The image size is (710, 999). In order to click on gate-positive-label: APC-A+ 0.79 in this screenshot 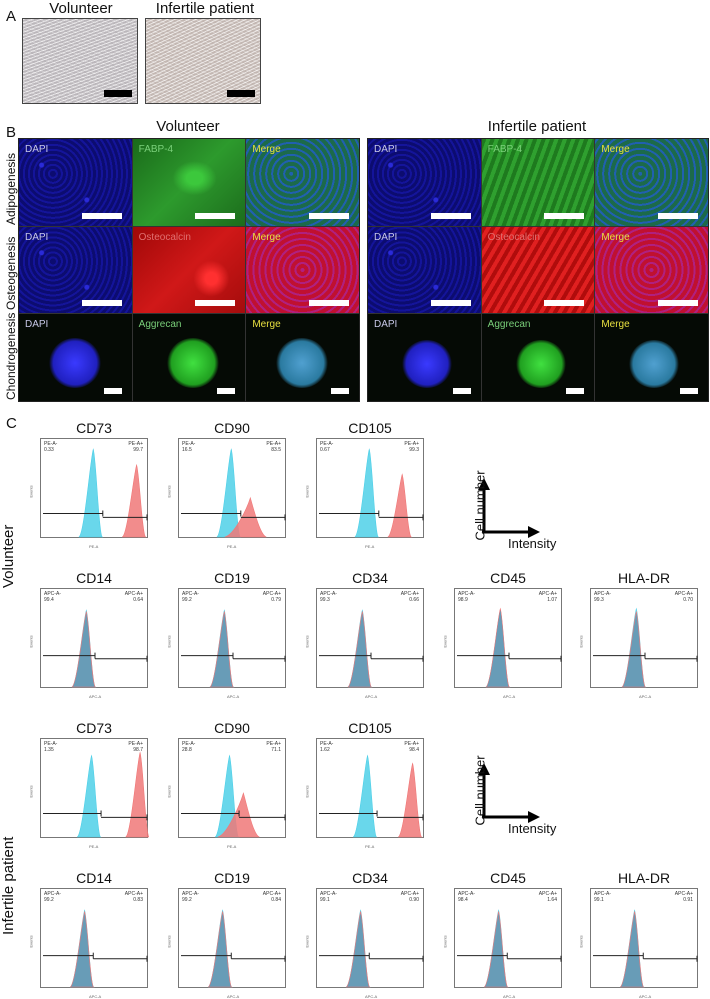, I will do `click(271, 597)`.